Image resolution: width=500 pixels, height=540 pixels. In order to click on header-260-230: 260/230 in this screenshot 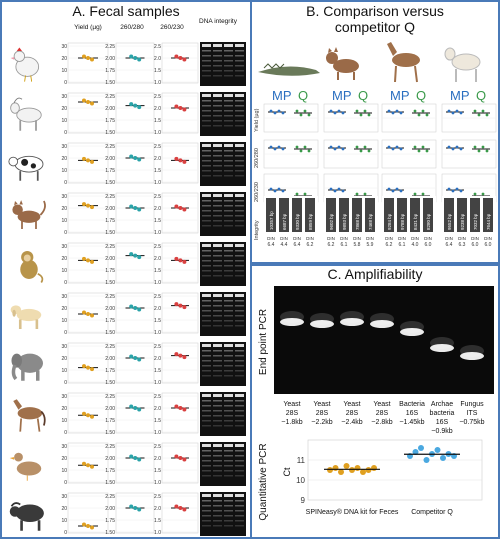, I will do `click(172, 27)`.